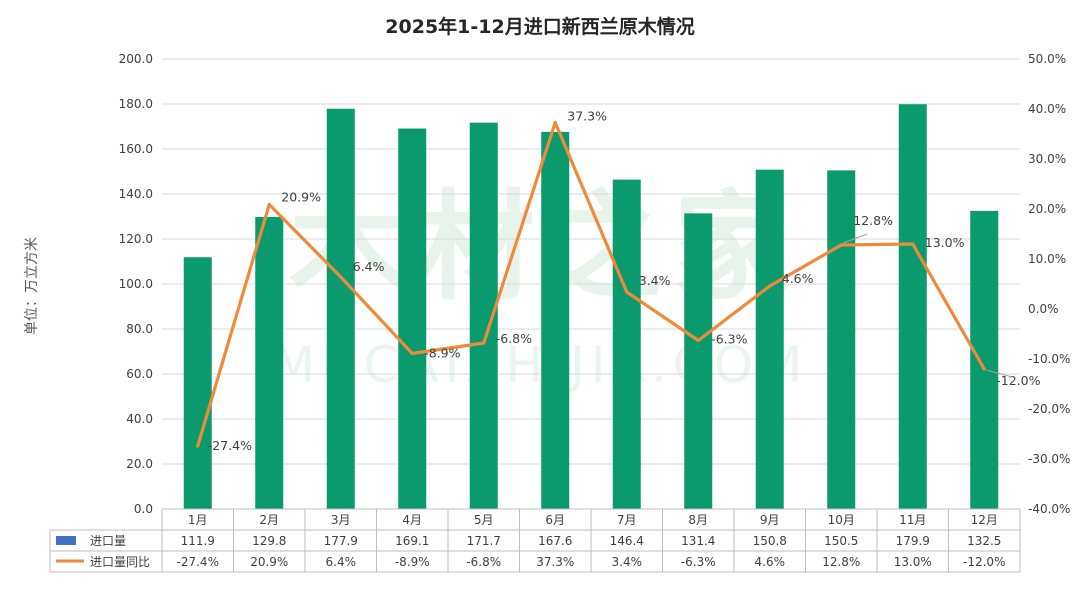 Image resolution: width=1080 pixels, height=591 pixels. What do you see at coordinates (484, 541) in the screenshot?
I see `table-cell: 171.7` at bounding box center [484, 541].